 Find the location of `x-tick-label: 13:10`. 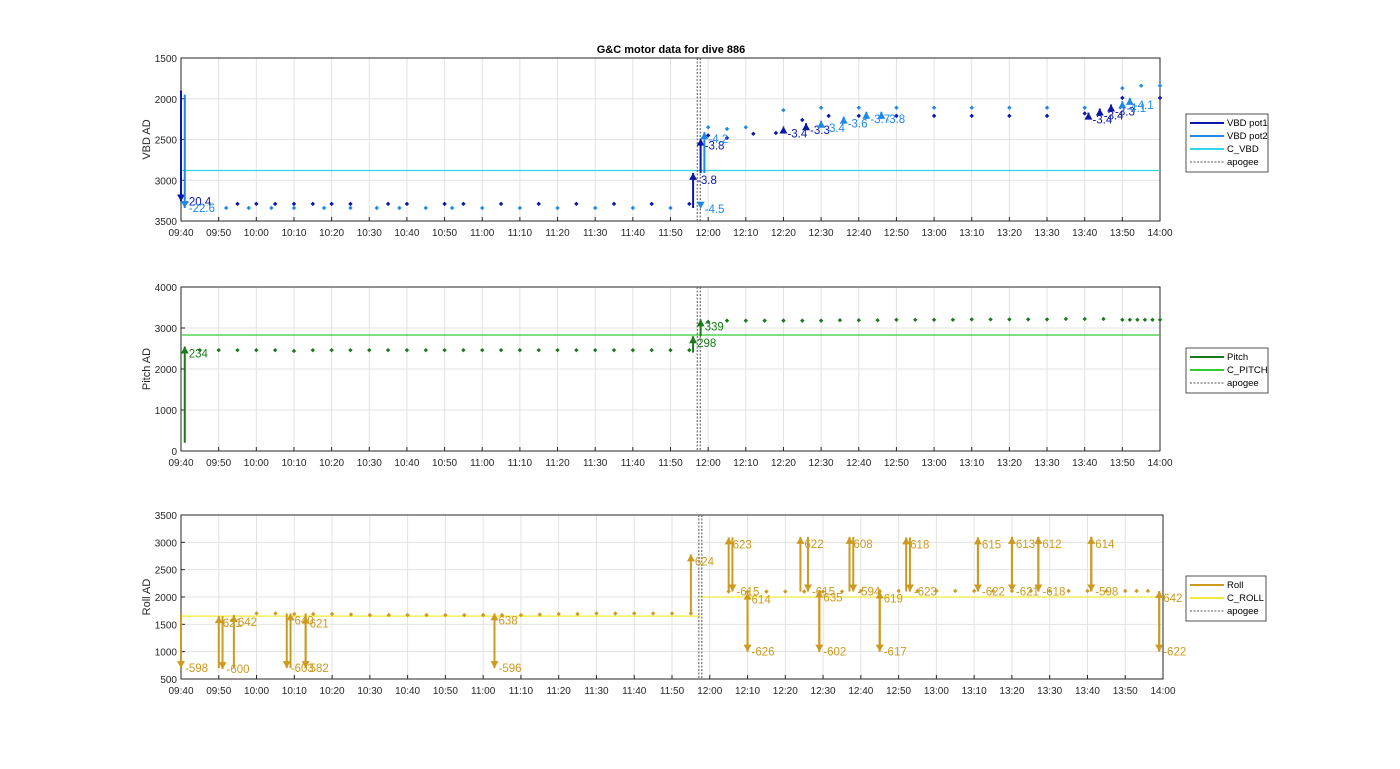

x-tick-label: 13:10 is located at coordinates (974, 691).